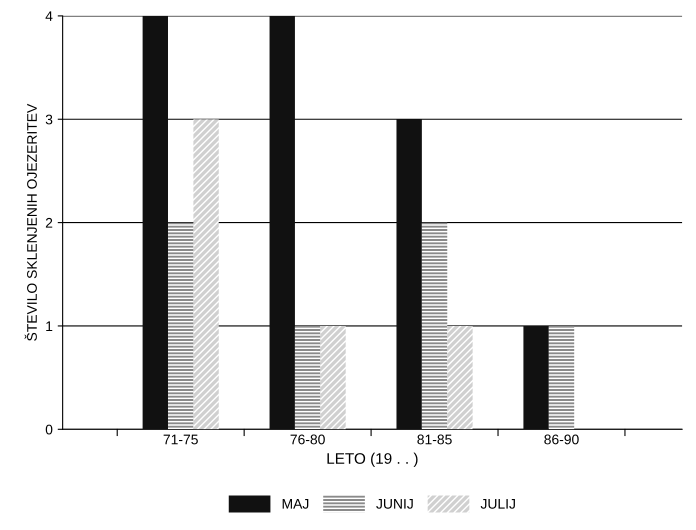  Describe the element at coordinates (434, 439) in the screenshot. I see `x-tick-label: 81-85` at that location.